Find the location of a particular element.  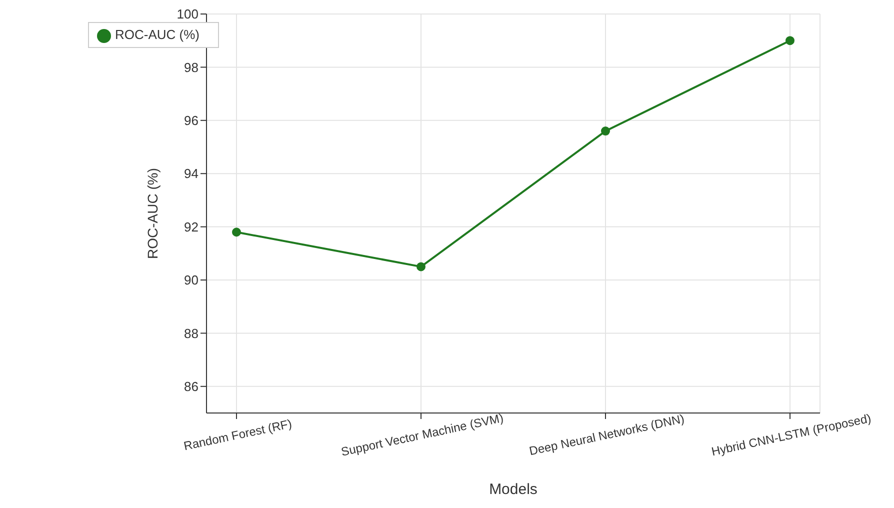

y-tick-label: 96 is located at coordinates (191, 120).